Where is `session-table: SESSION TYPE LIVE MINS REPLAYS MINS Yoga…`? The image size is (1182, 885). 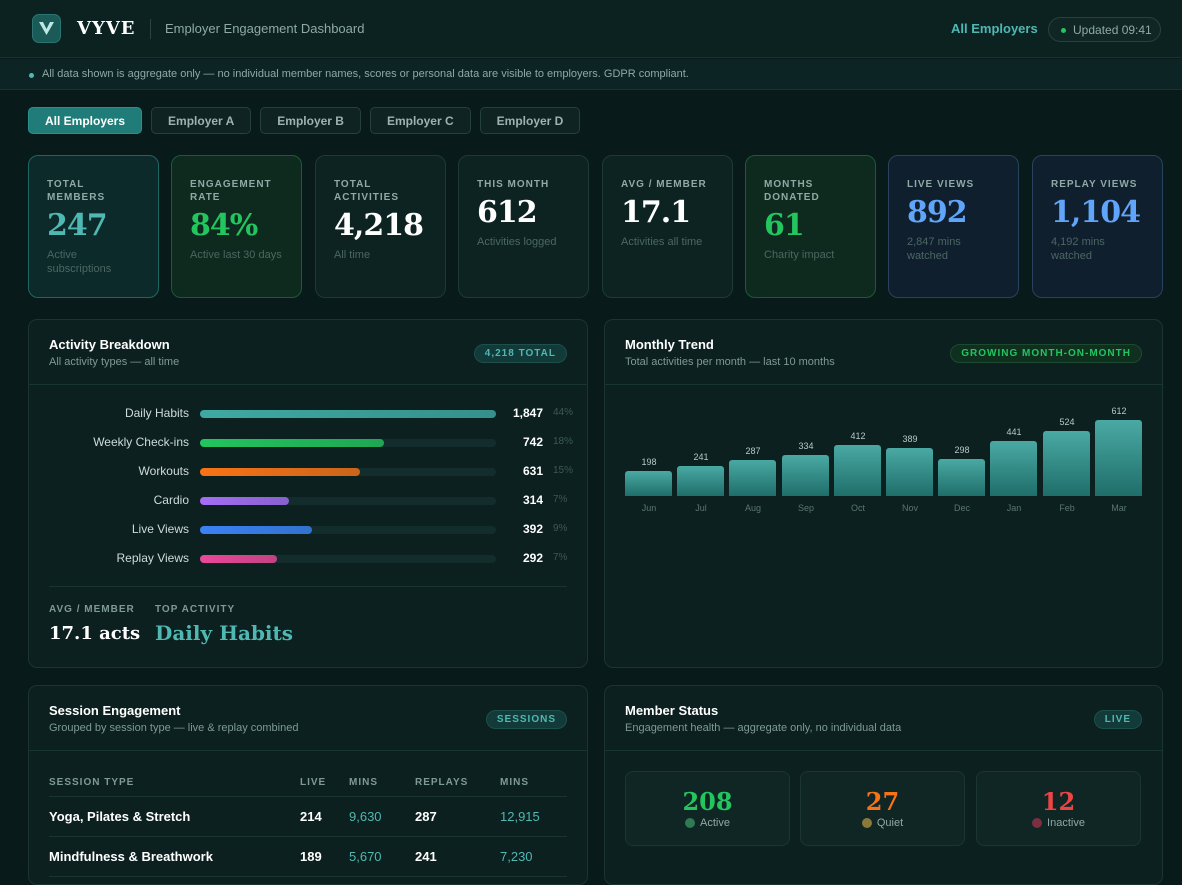 session-table: SESSION TYPE LIVE MINS REPLAYS MINS Yoga… is located at coordinates (308, 823).